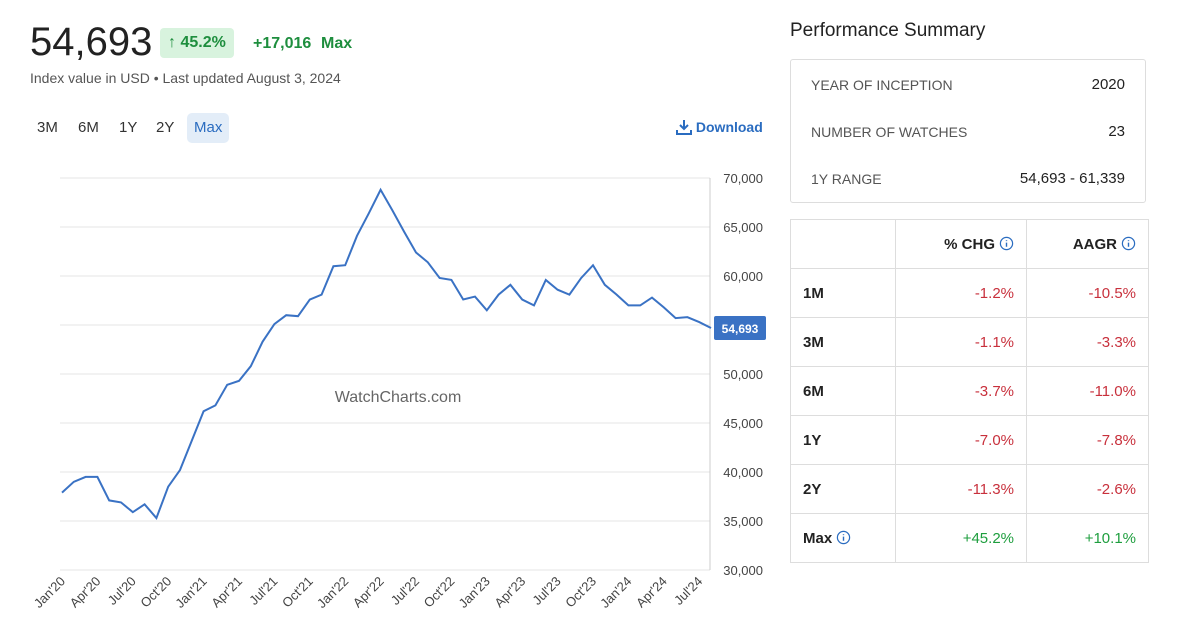  What do you see at coordinates (969, 293) in the screenshot?
I see `table-row: 1M -1.2% -10.5%` at bounding box center [969, 293].